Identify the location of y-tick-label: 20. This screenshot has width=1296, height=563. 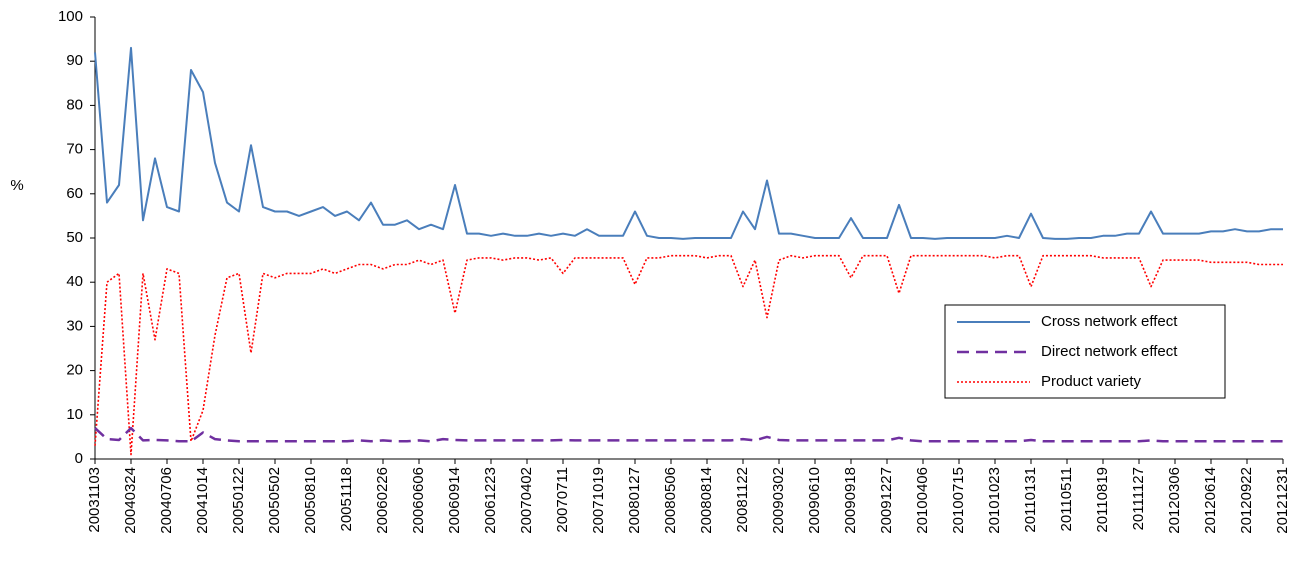
(74, 370).